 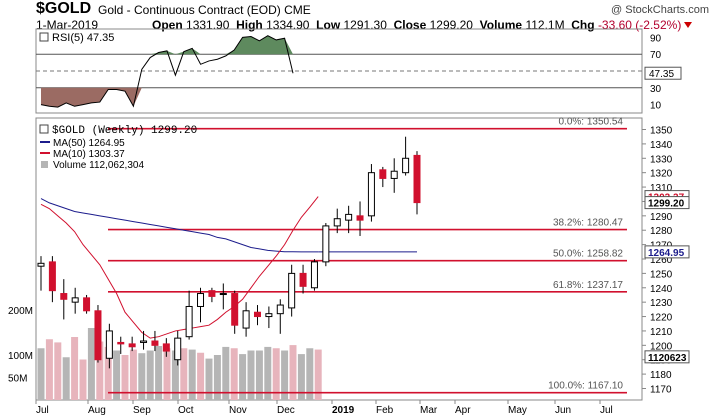 I want to click on fib-label: 61.8%: 1237.17, so click(x=588, y=285).